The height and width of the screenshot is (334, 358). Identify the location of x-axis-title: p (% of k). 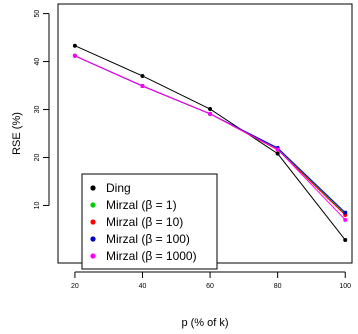
(204, 323).